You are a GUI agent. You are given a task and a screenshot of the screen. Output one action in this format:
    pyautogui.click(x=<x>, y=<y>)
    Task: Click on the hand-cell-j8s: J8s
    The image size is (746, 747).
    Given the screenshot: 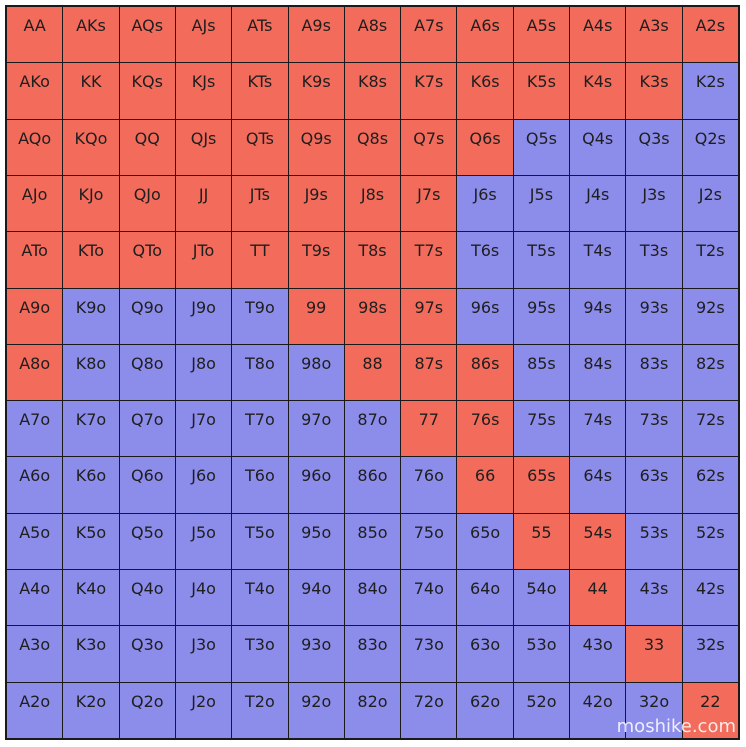 What is the action you would take?
    pyautogui.click(x=372, y=203)
    